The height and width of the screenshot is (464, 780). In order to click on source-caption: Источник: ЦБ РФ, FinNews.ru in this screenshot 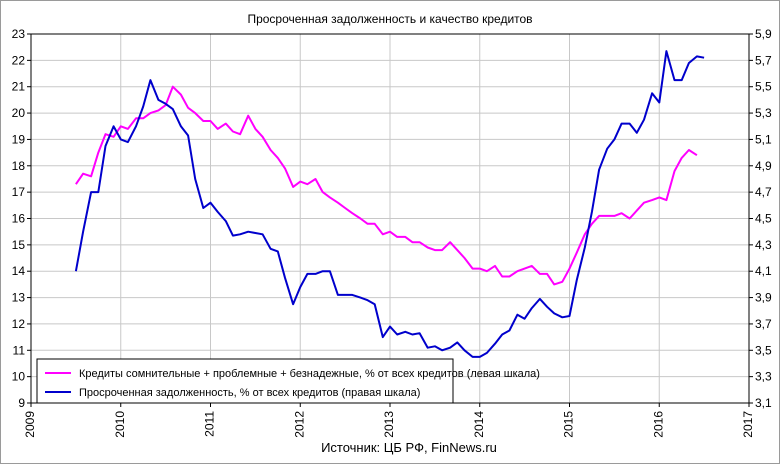, I will do `click(409, 447)`.